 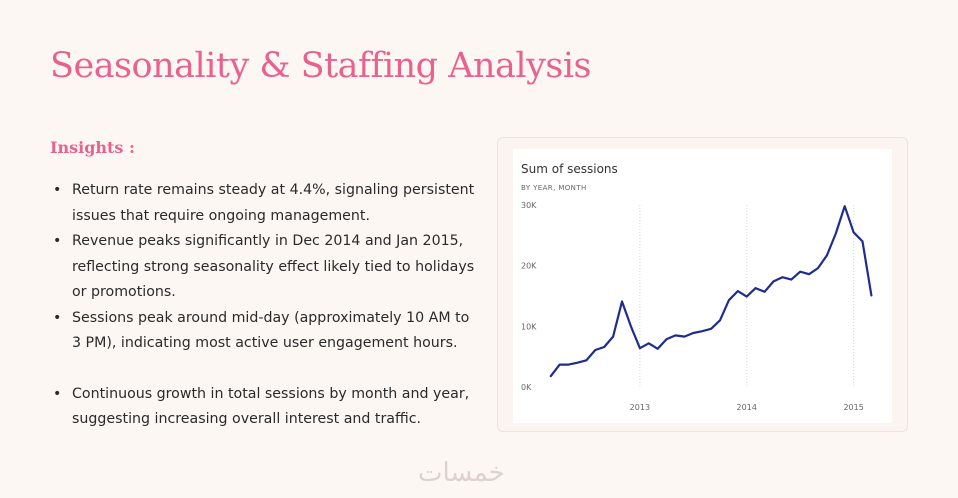 What do you see at coordinates (529, 266) in the screenshot?
I see `y-tick-label-20K: 20K` at bounding box center [529, 266].